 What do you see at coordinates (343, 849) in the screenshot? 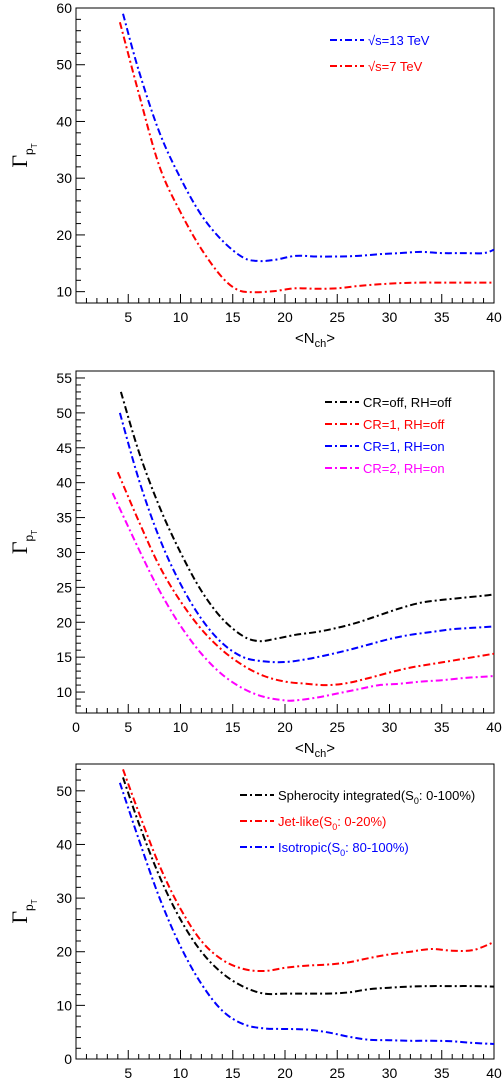
I see `legend-label: Isotropic(S0: 80-100%)` at bounding box center [343, 849].